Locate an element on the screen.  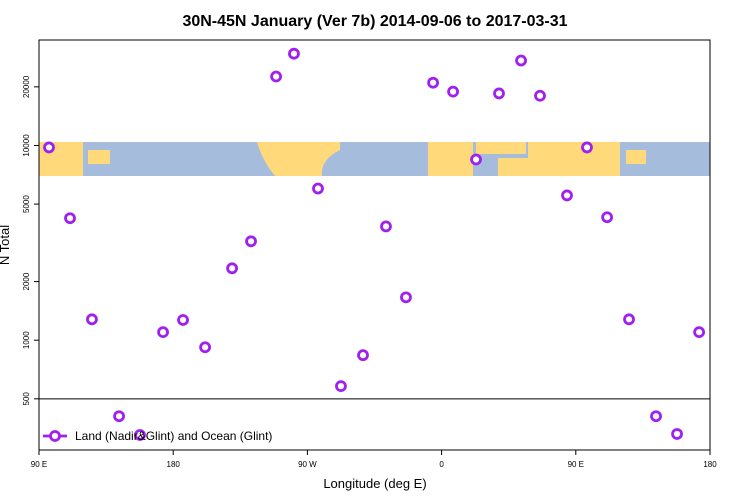
x-tick-label: 0 is located at coordinates (441, 464).